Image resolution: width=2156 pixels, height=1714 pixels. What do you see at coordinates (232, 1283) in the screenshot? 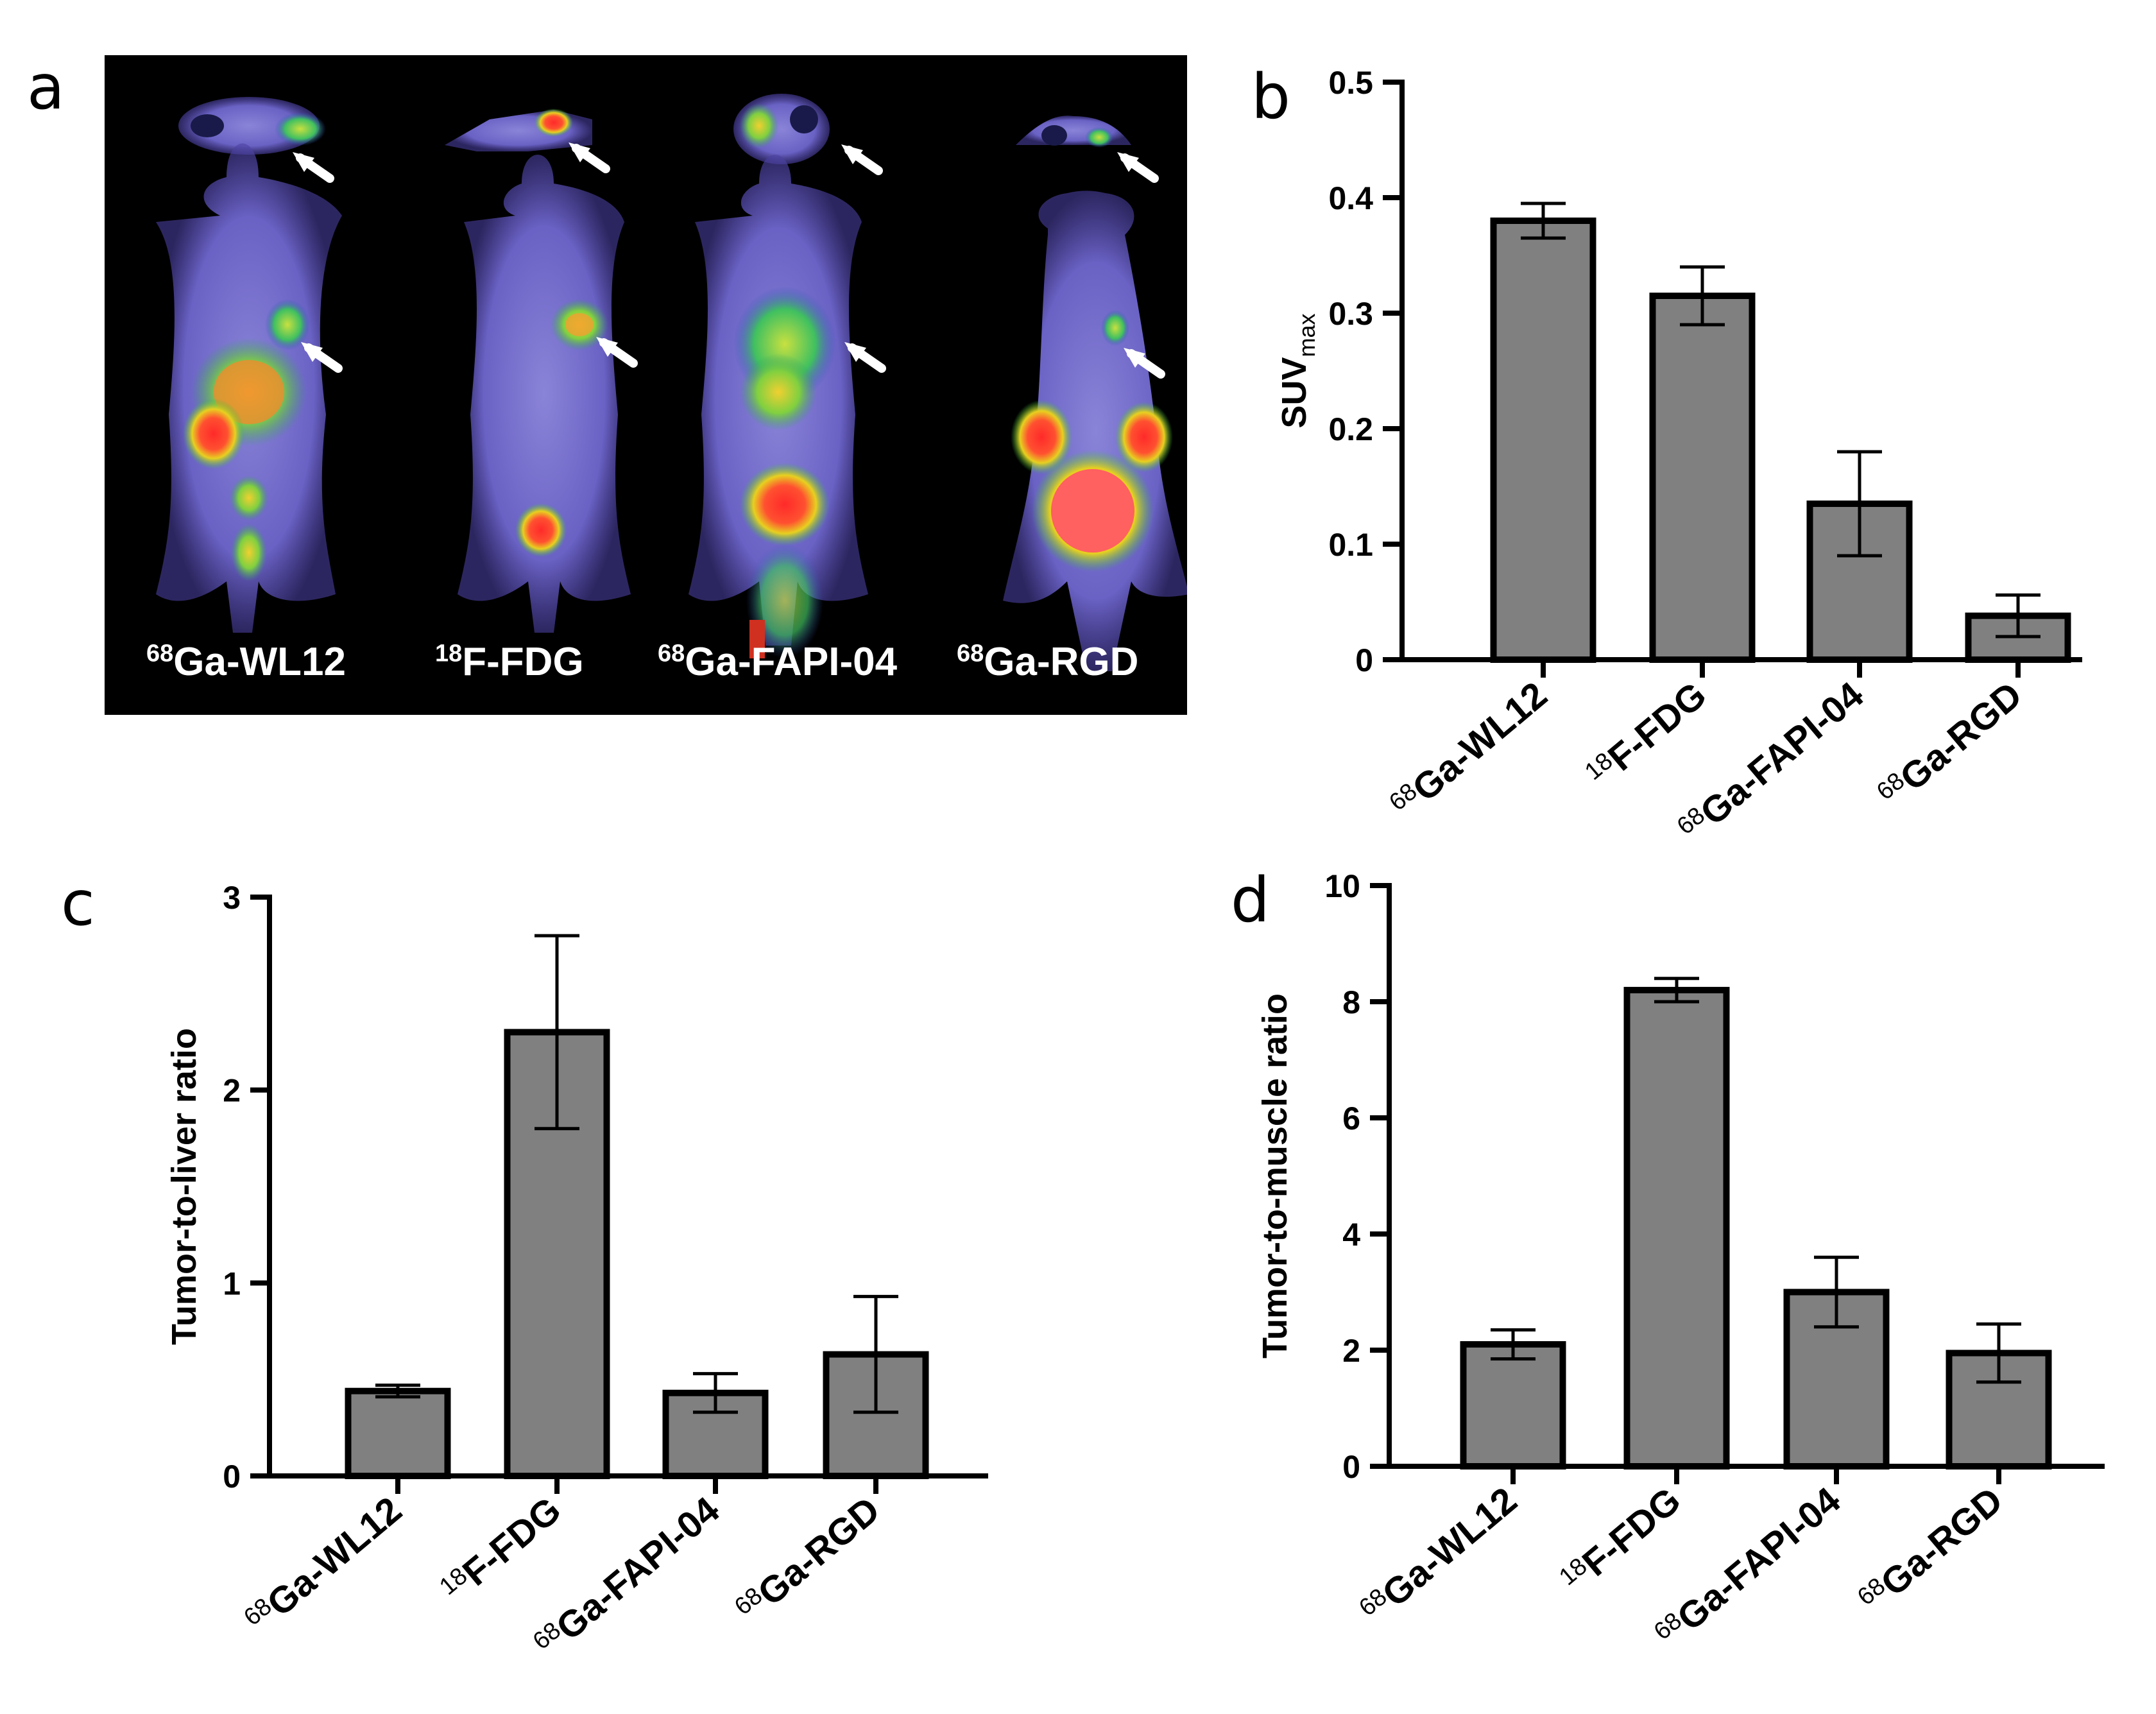
I see `y-tick-label-c: 1` at bounding box center [232, 1283].